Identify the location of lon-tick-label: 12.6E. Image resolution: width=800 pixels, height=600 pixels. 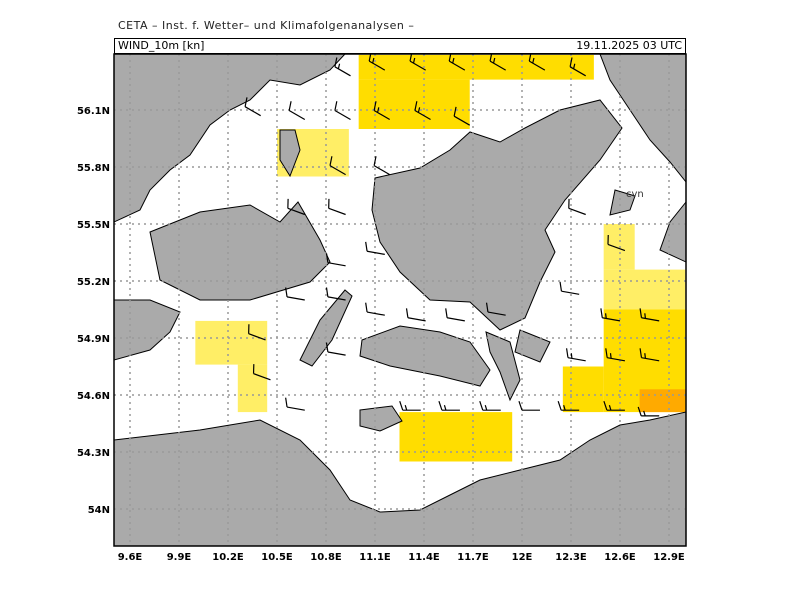
(620, 557).